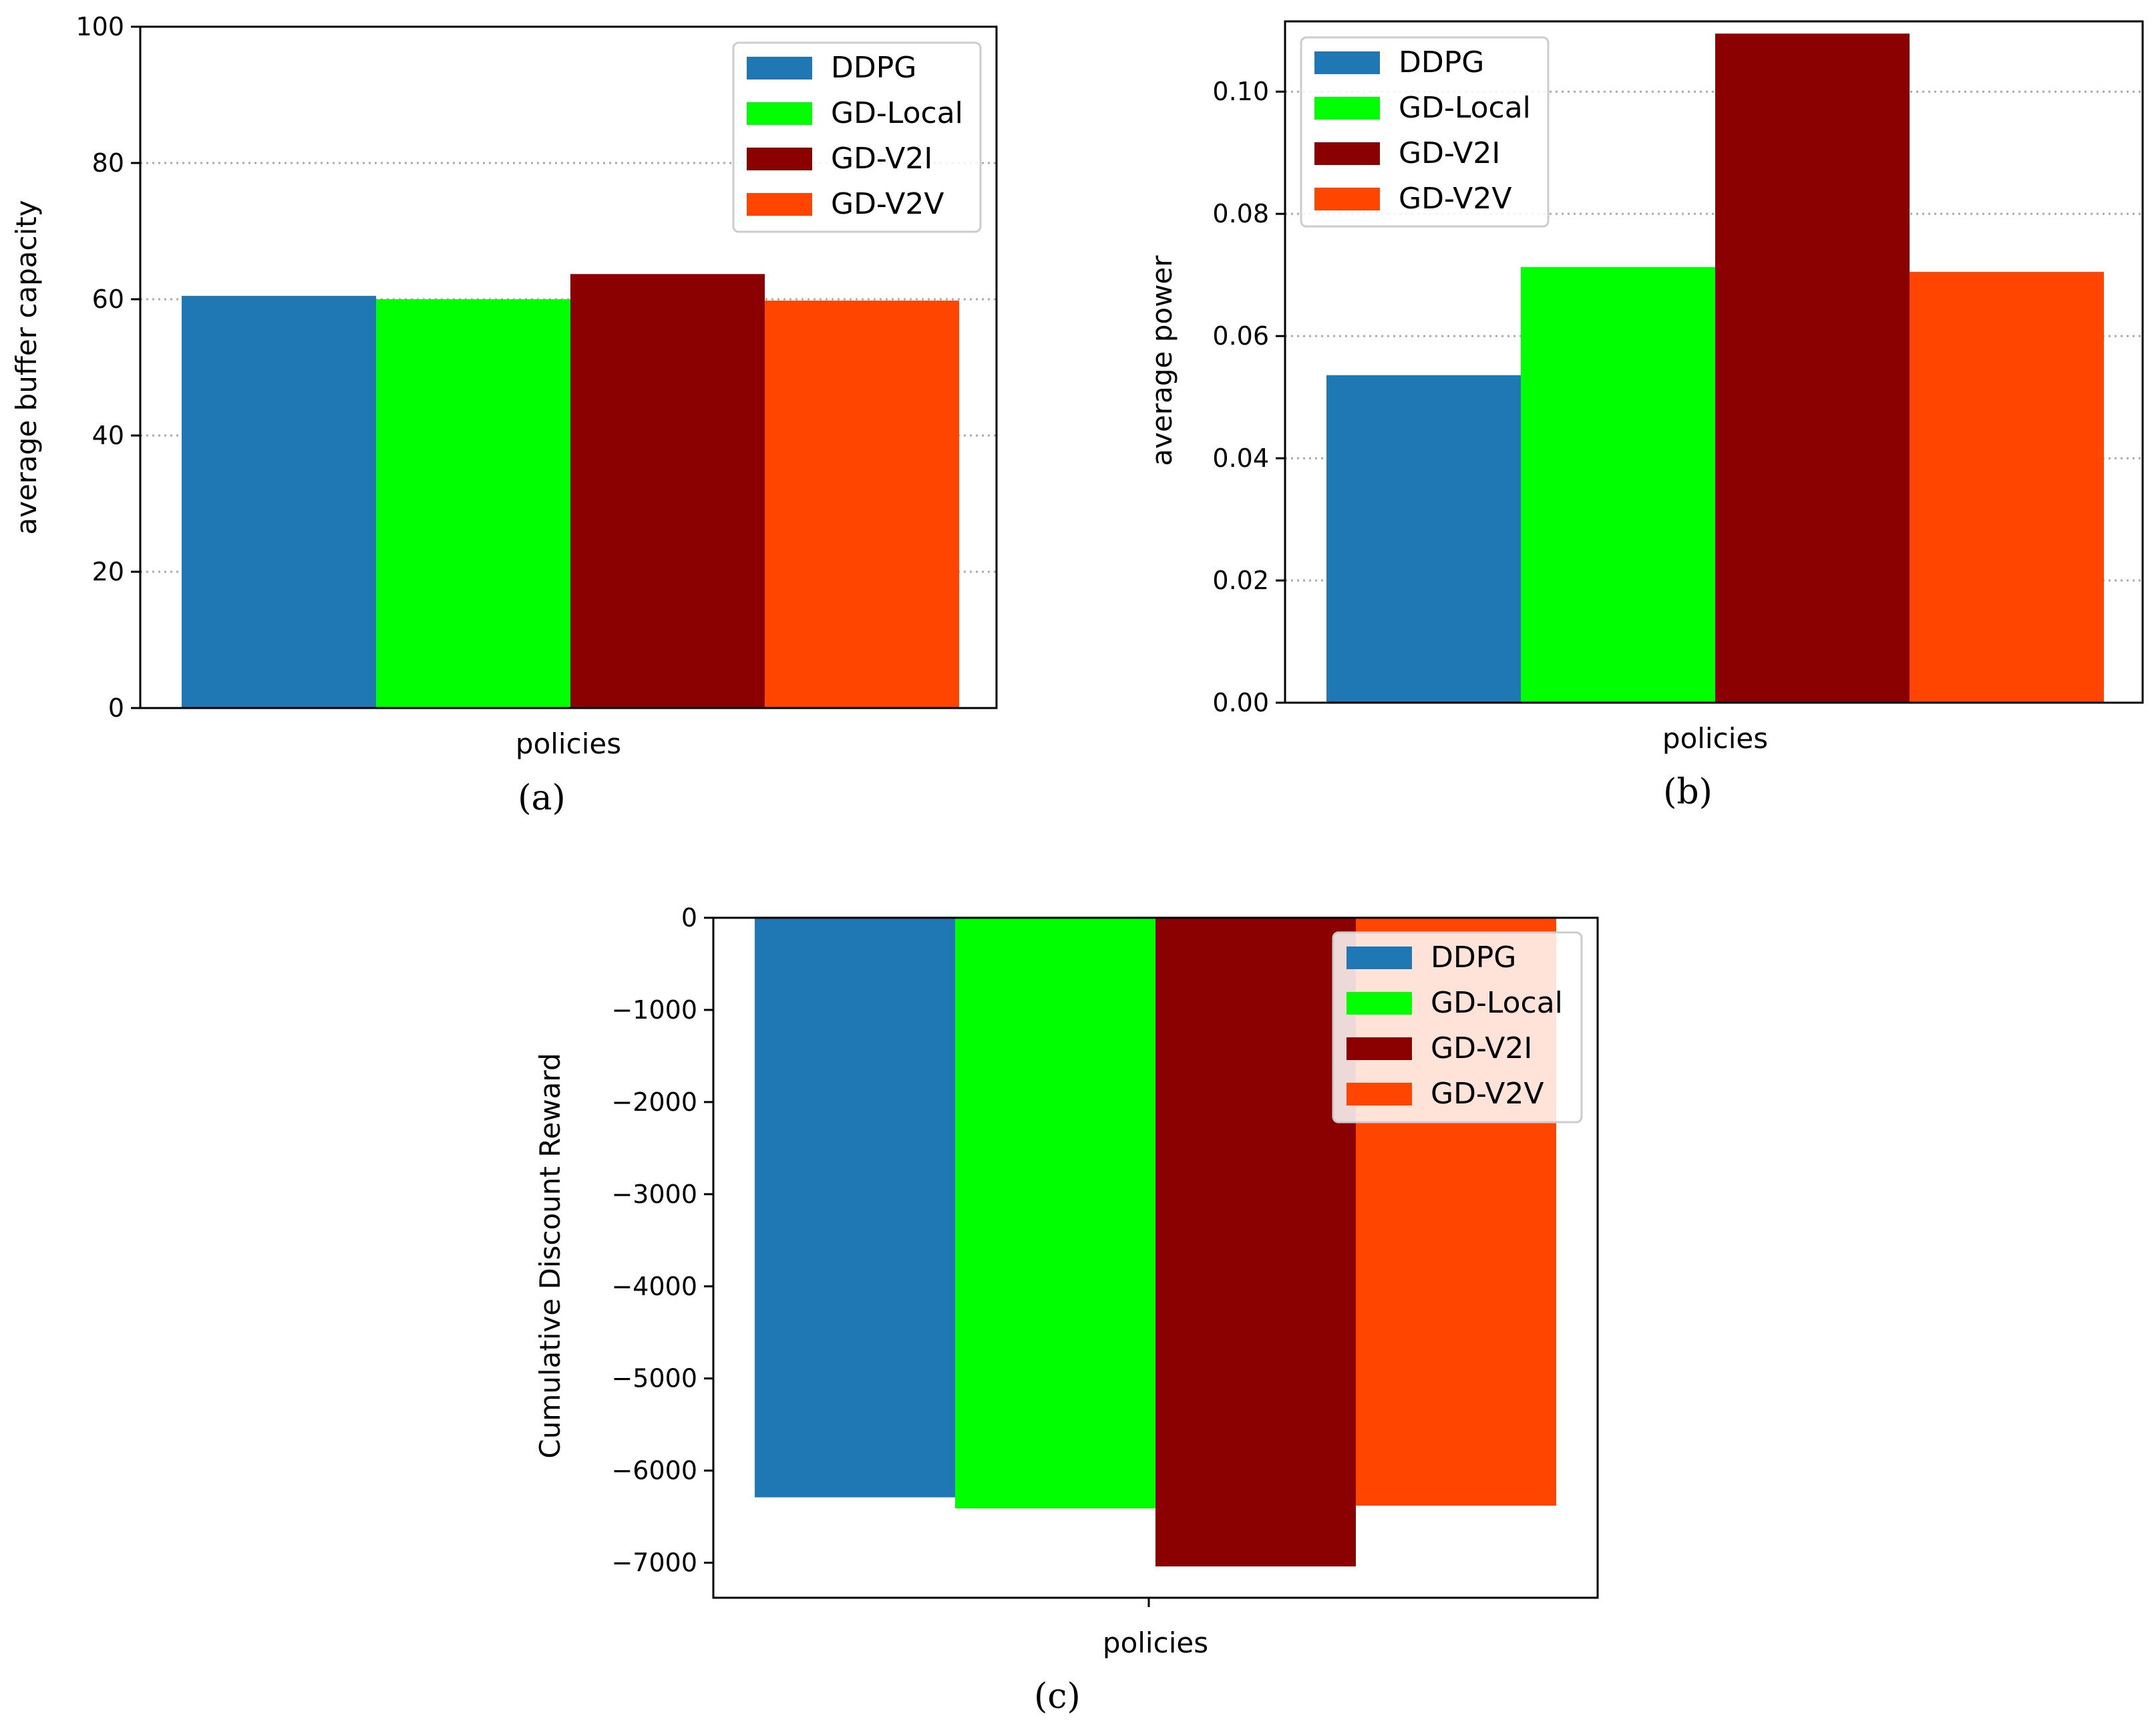 The height and width of the screenshot is (1726, 2156). I want to click on y-tick-label: −5000, so click(654, 1378).